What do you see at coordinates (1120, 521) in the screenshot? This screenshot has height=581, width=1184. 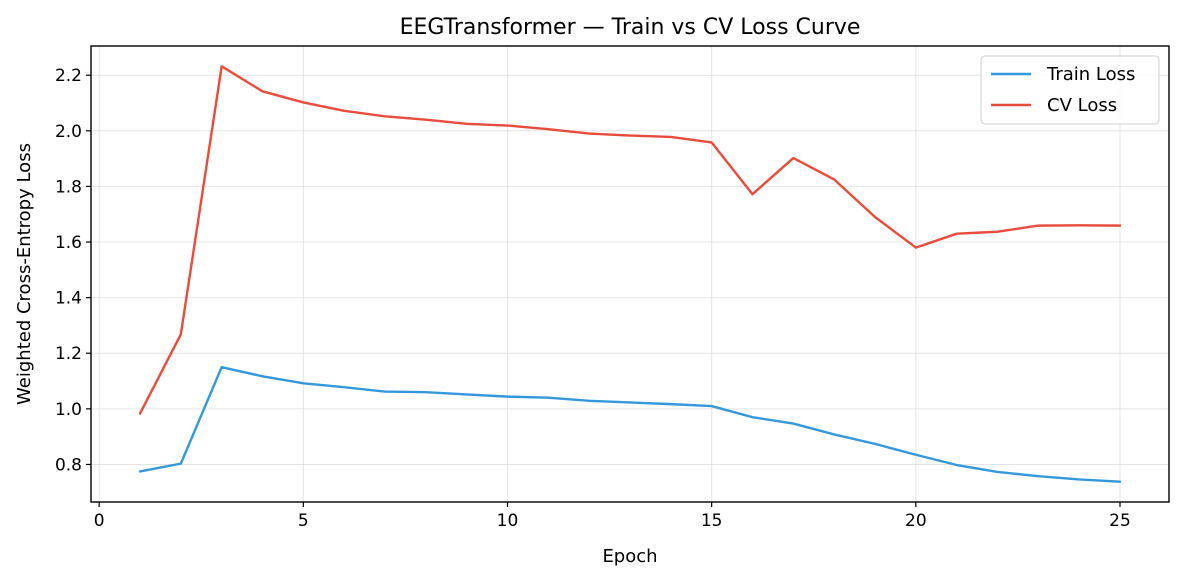 I see `x-tick-label: 25` at bounding box center [1120, 521].